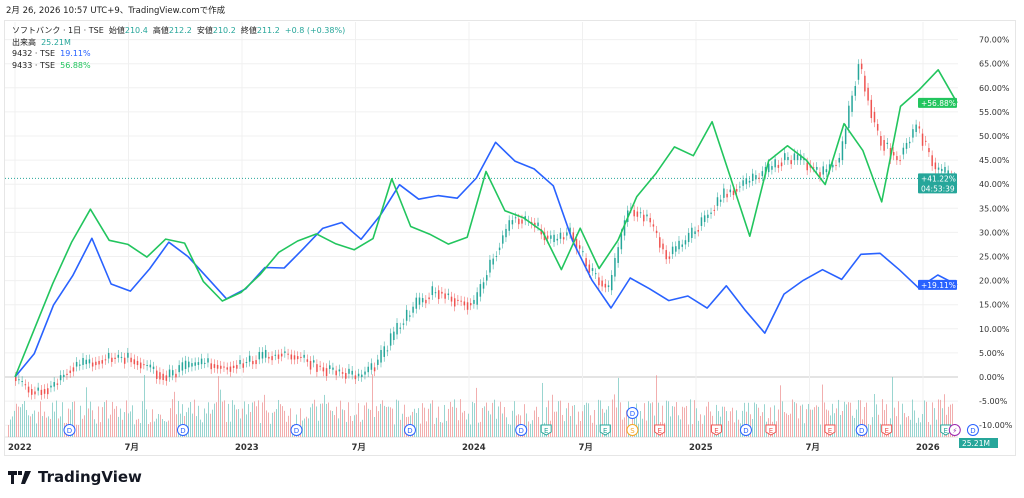 The height and width of the screenshot is (498, 1024). I want to click on marker-letter: S, so click(632, 431).